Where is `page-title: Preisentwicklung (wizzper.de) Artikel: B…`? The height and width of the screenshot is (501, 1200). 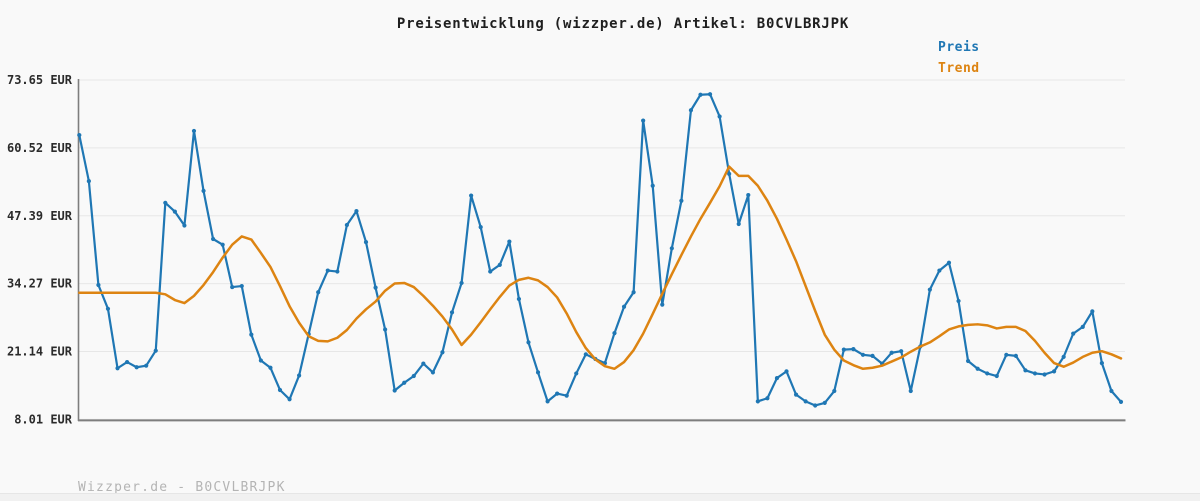
page-title: Preisentwicklung (wizzper.de) Artikel: B… is located at coordinates (623, 24).